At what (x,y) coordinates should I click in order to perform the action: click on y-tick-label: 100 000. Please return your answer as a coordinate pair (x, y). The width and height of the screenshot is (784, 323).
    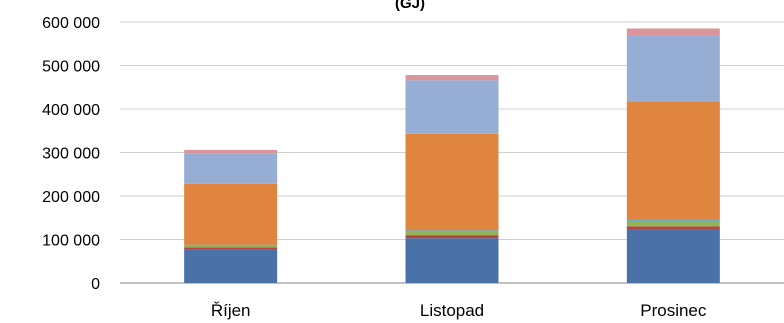
    Looking at the image, I should click on (71, 241).